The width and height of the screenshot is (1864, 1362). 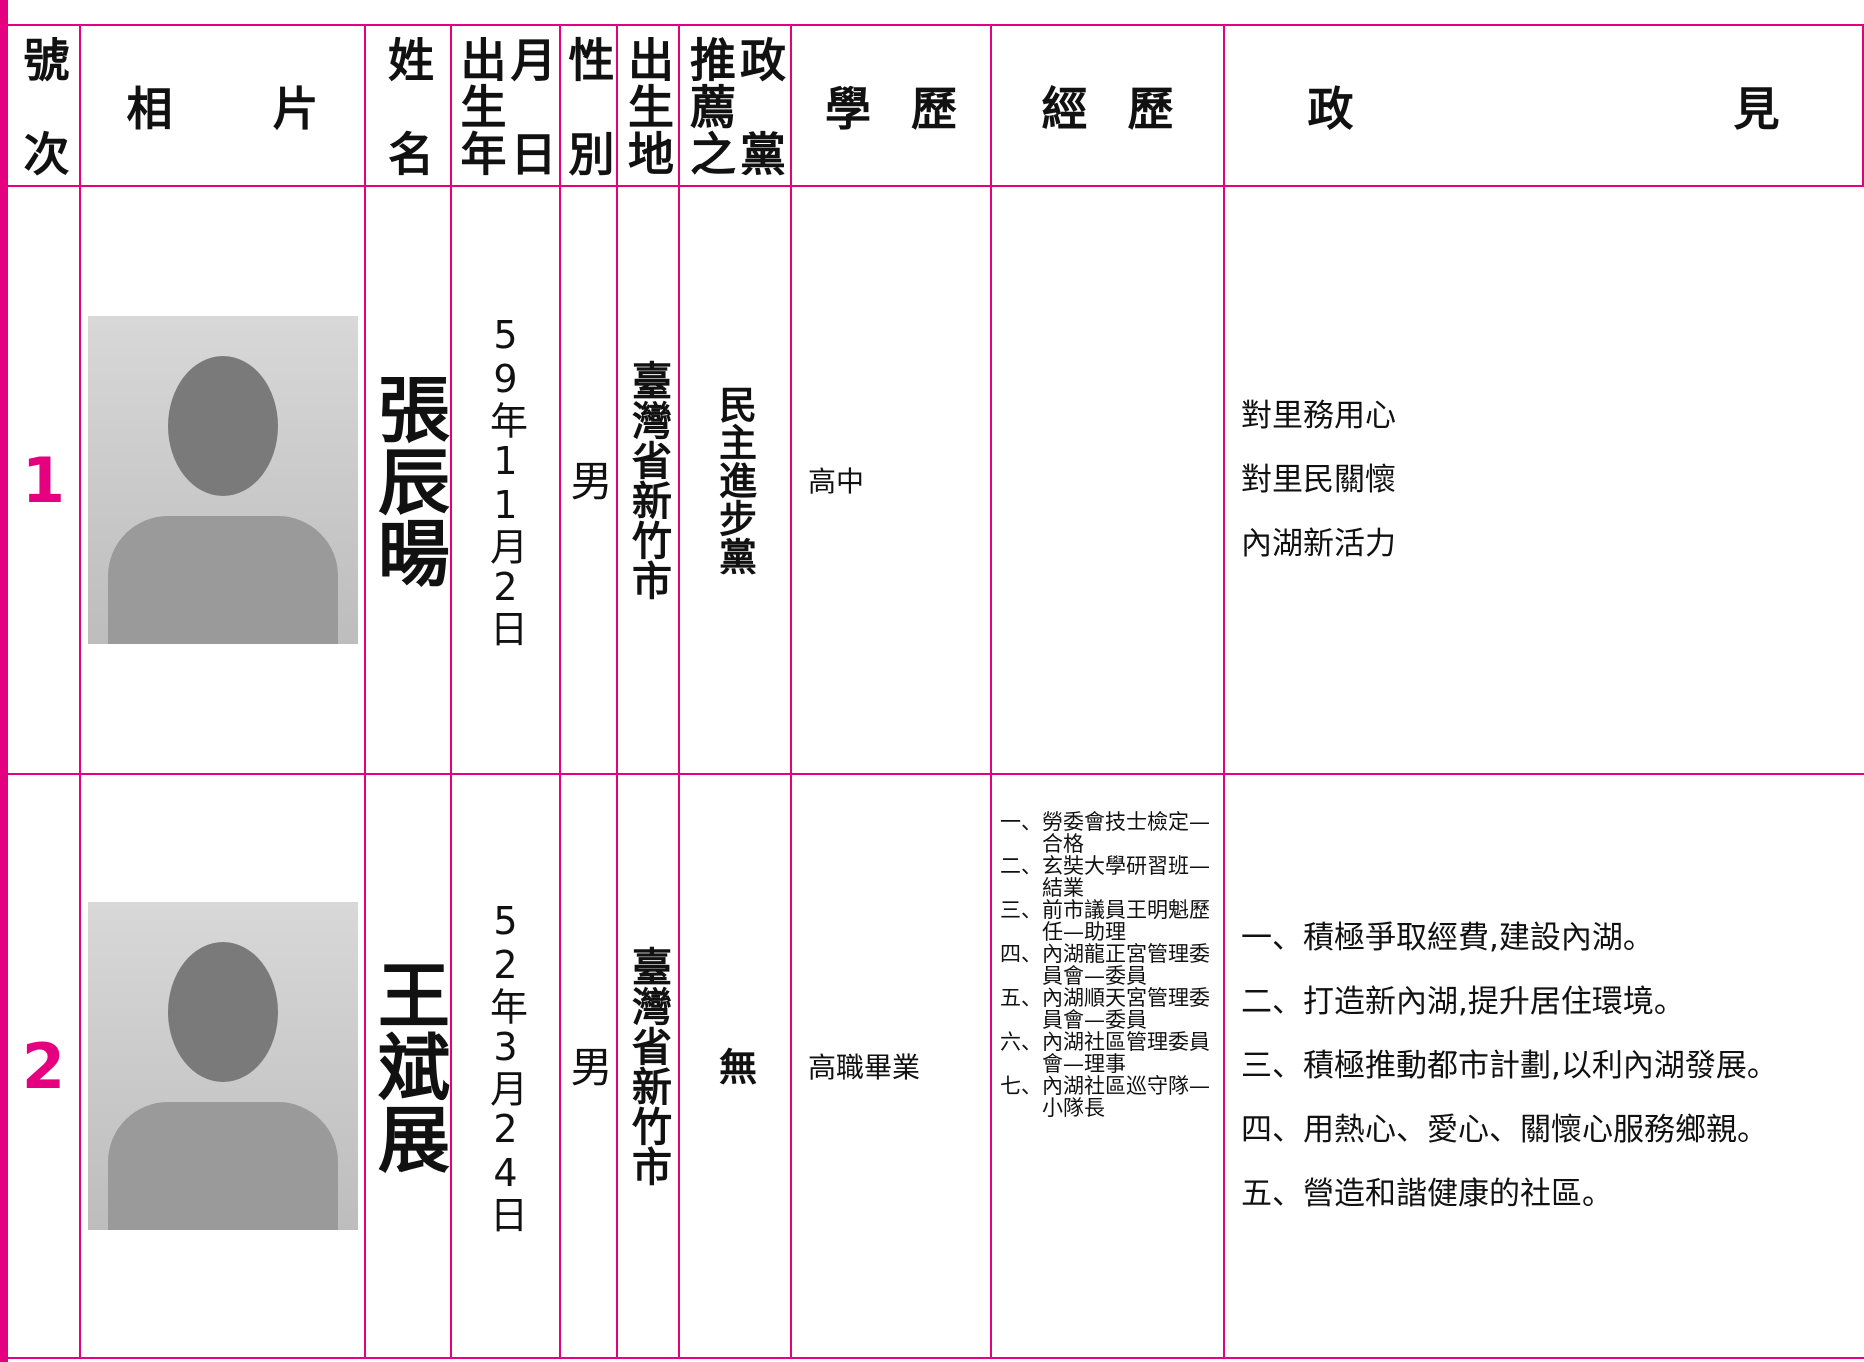 What do you see at coordinates (1447, 938) in the screenshot?
I see `platform-item: 一、積極爭取經費,建設內湖。` at bounding box center [1447, 938].